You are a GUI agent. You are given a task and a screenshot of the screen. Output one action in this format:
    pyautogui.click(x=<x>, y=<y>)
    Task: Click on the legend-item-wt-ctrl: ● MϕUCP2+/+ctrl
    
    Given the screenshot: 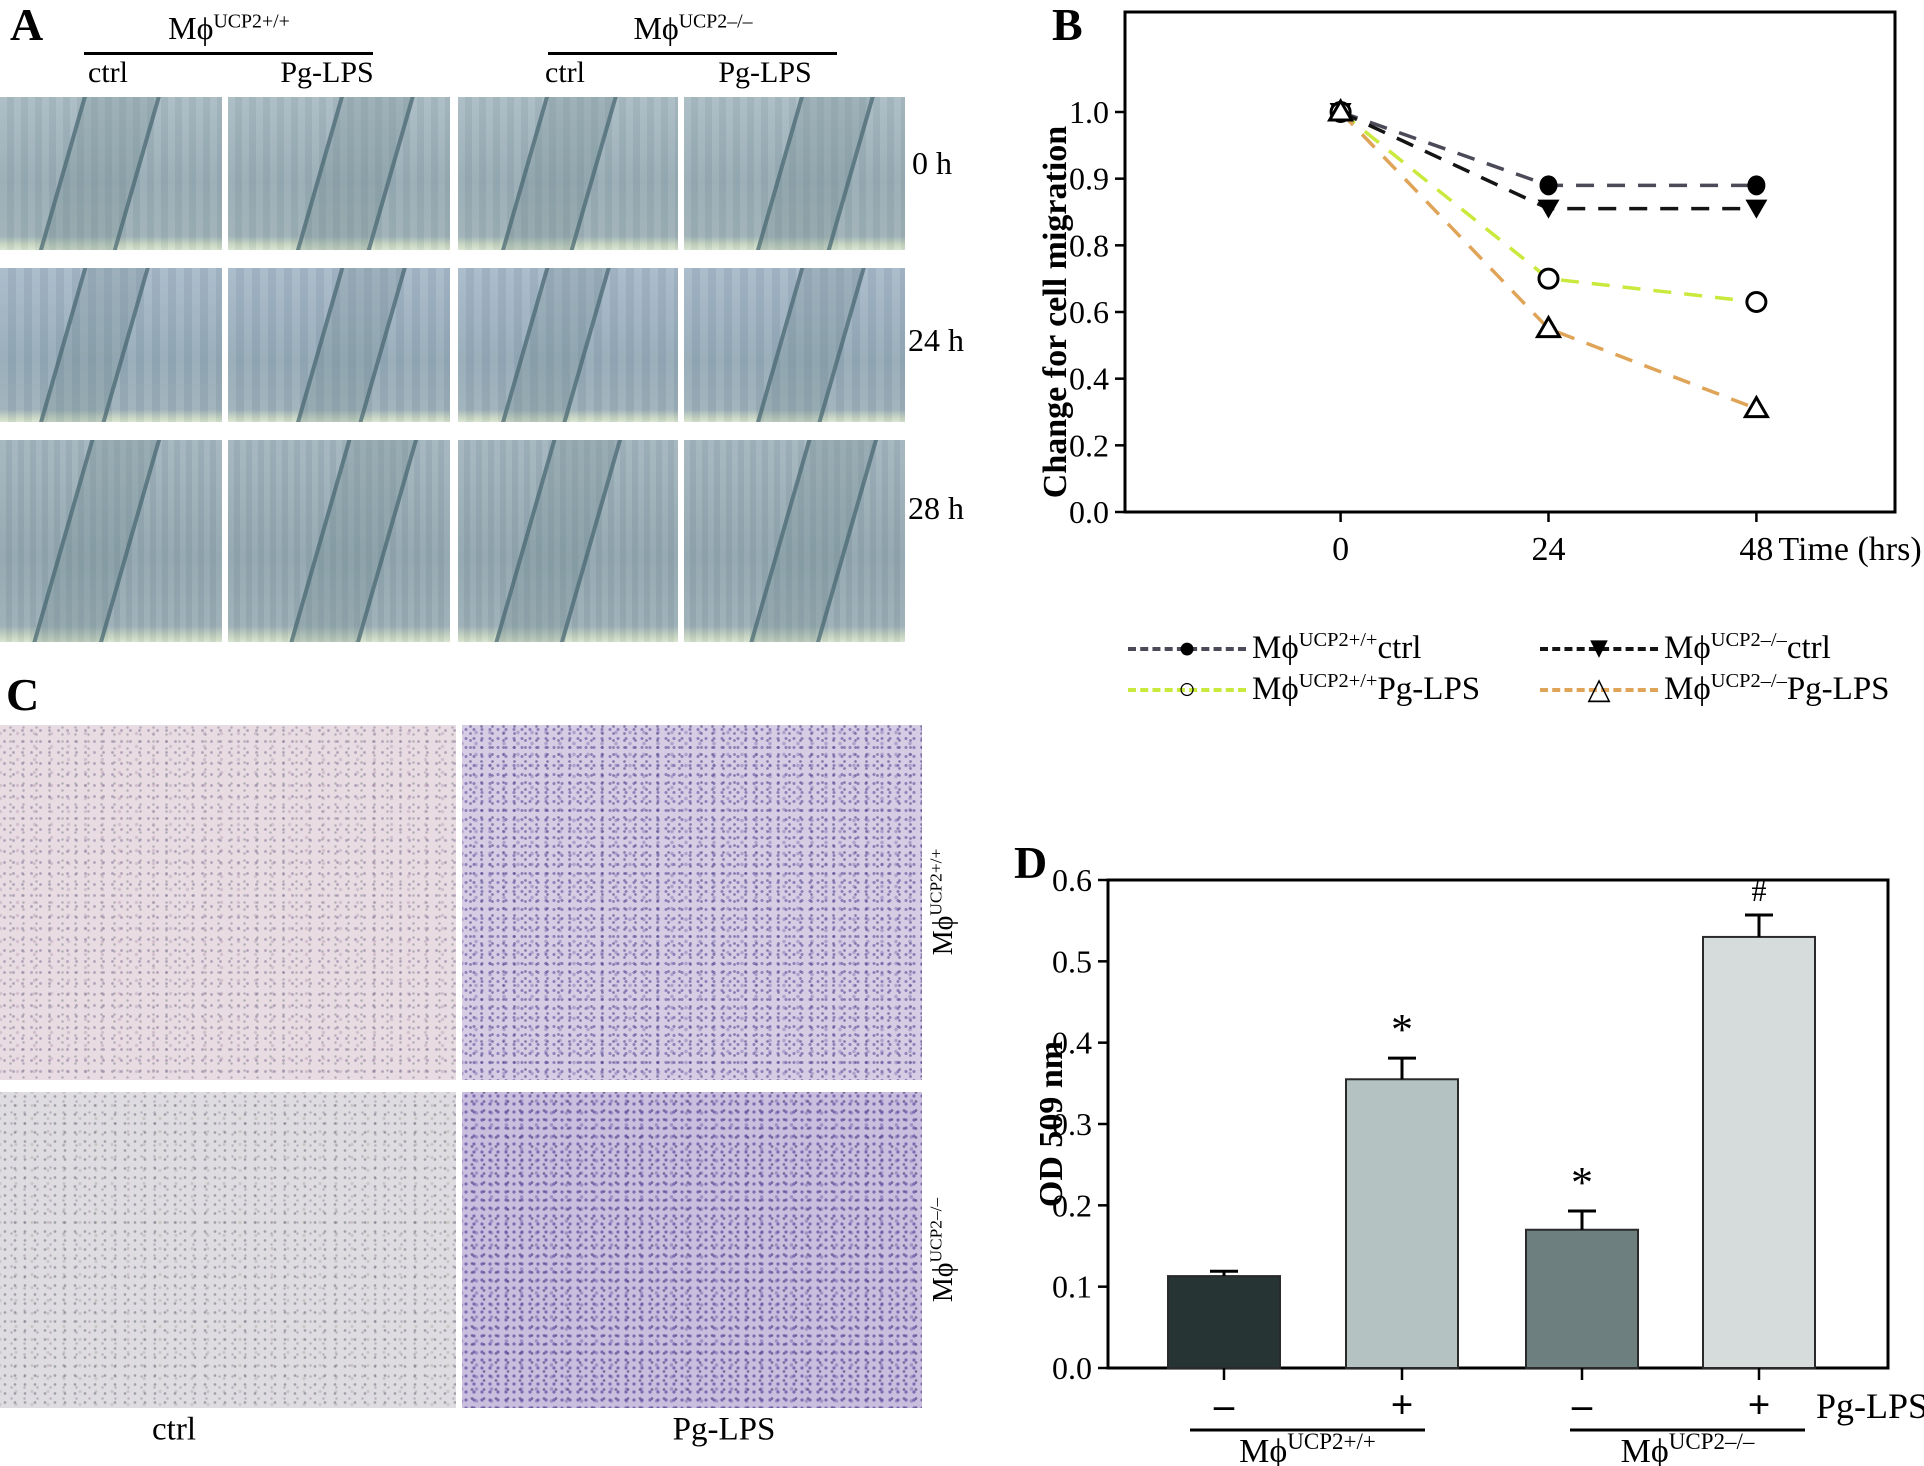 What is the action you would take?
    pyautogui.click(x=1334, y=648)
    